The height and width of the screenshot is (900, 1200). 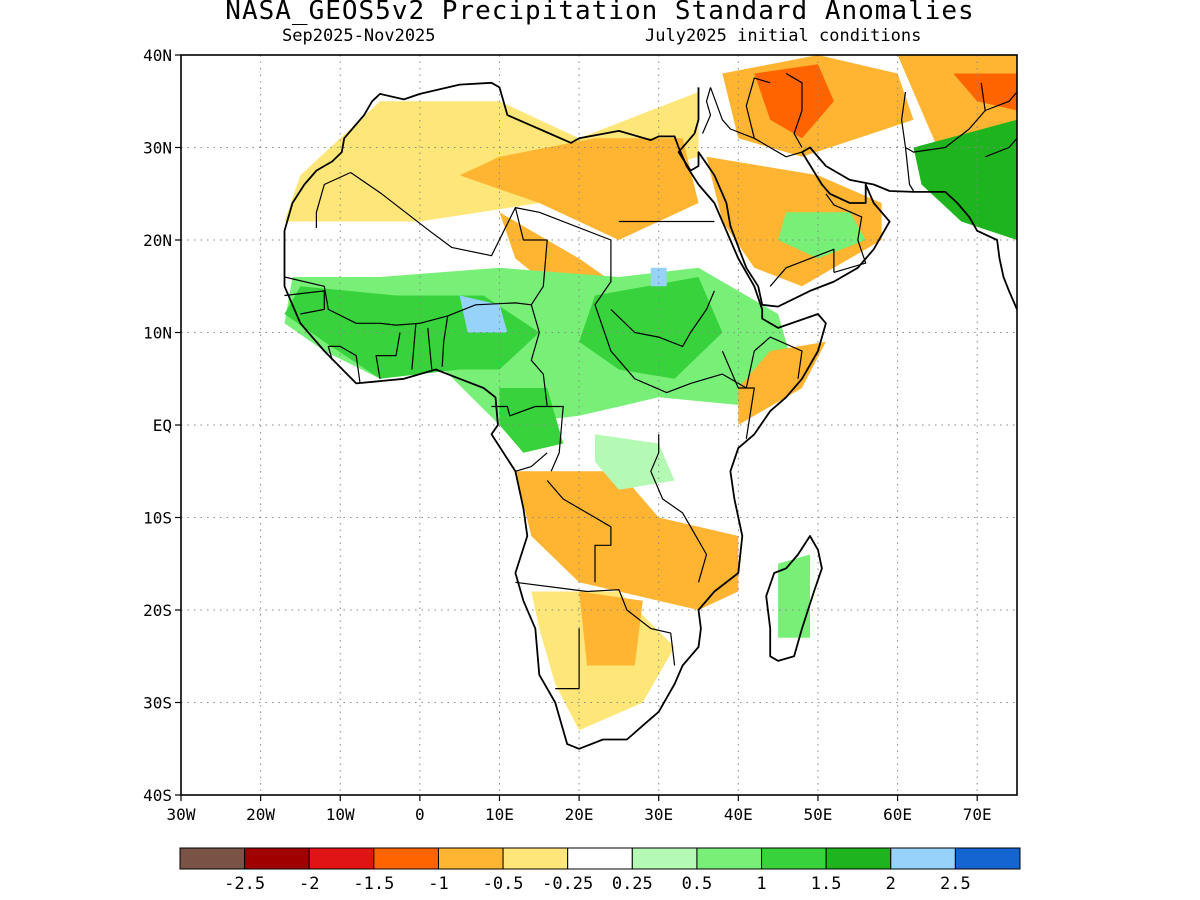 What do you see at coordinates (157, 240) in the screenshot?
I see `lat-tick-label: 20N` at bounding box center [157, 240].